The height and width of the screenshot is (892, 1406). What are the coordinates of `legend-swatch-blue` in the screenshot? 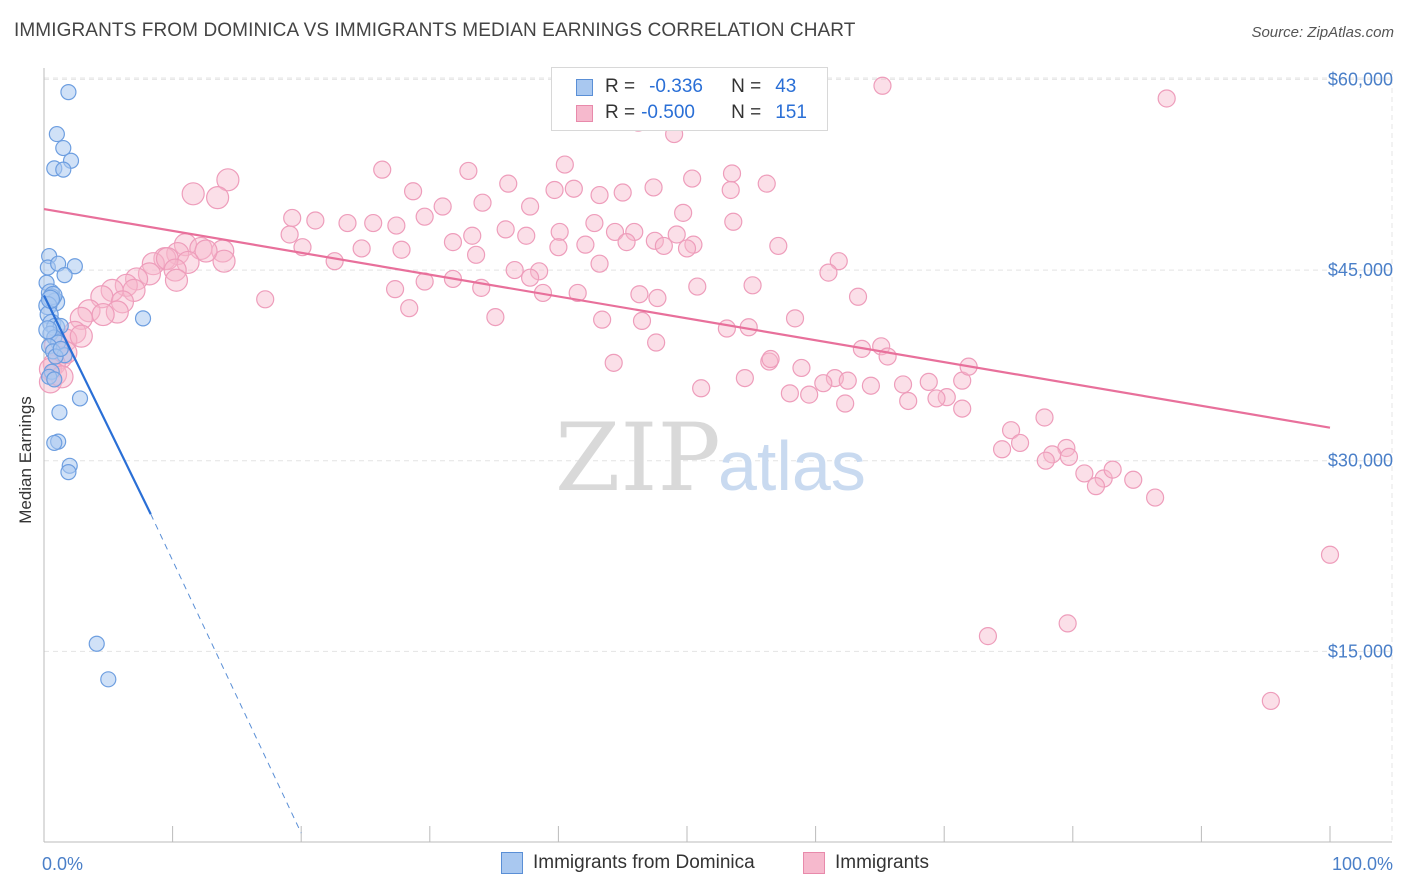 It's located at (584, 87).